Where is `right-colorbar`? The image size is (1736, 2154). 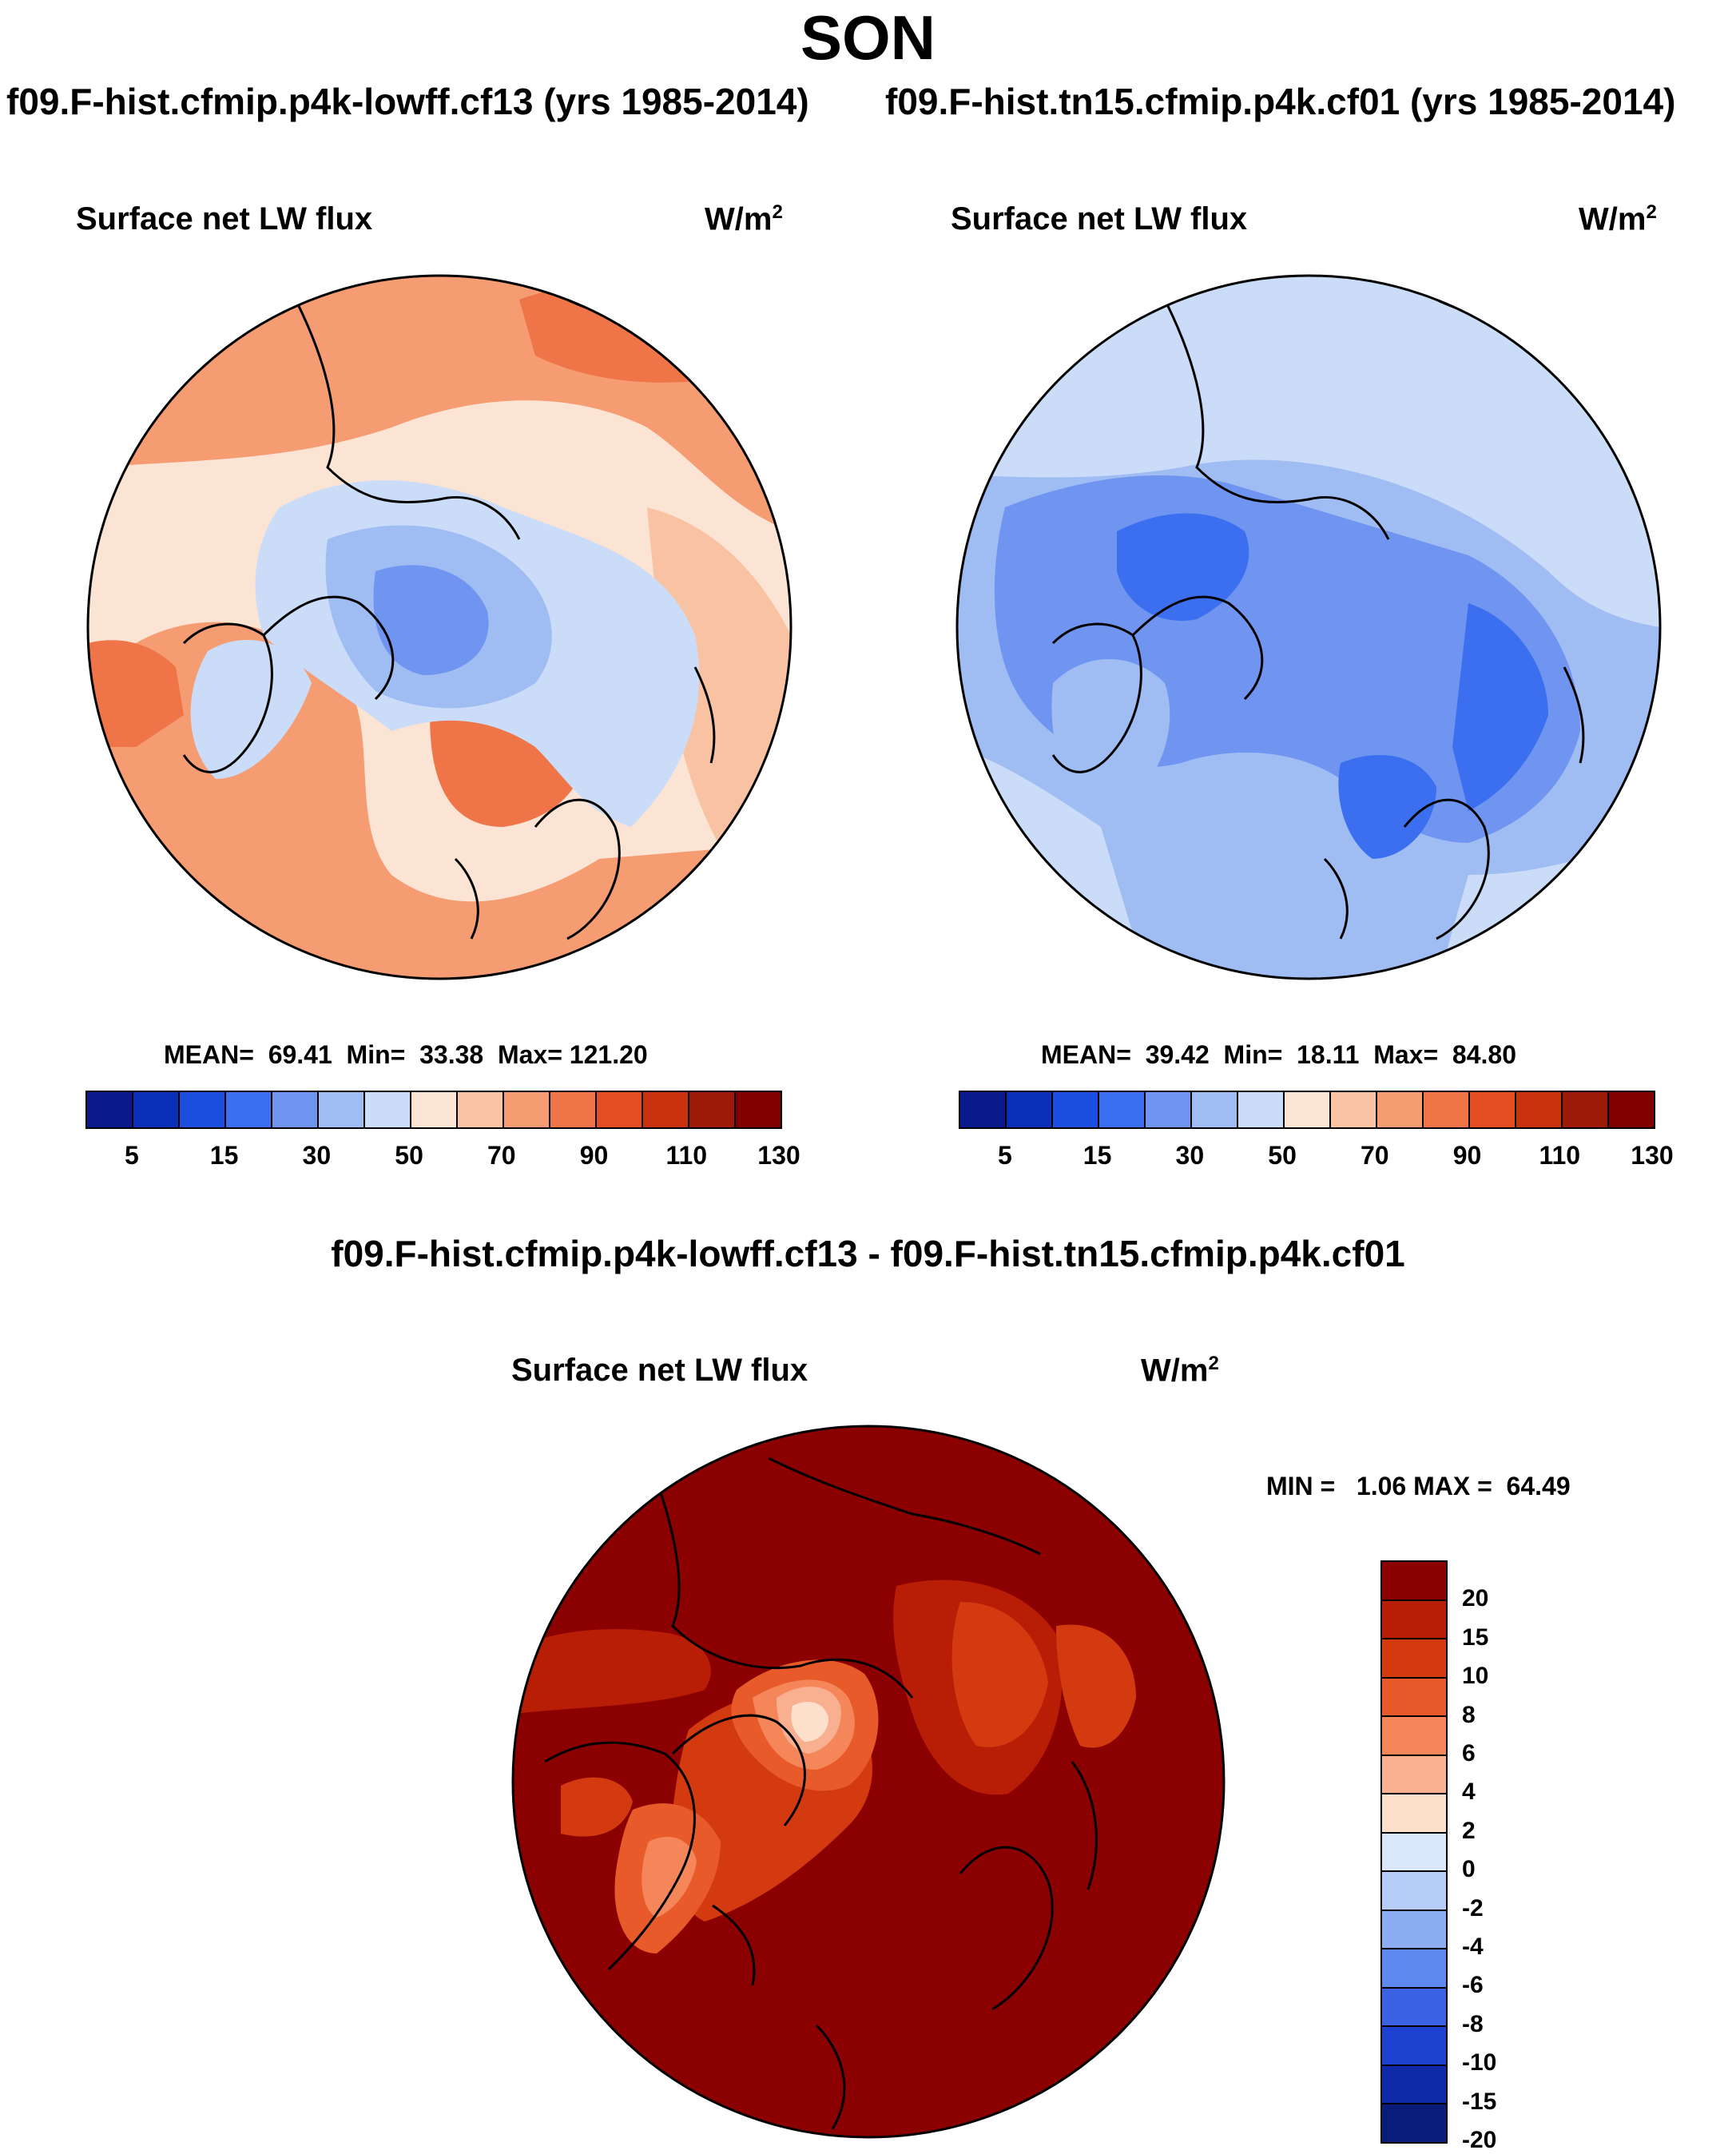
right-colorbar is located at coordinates (1307, 1110).